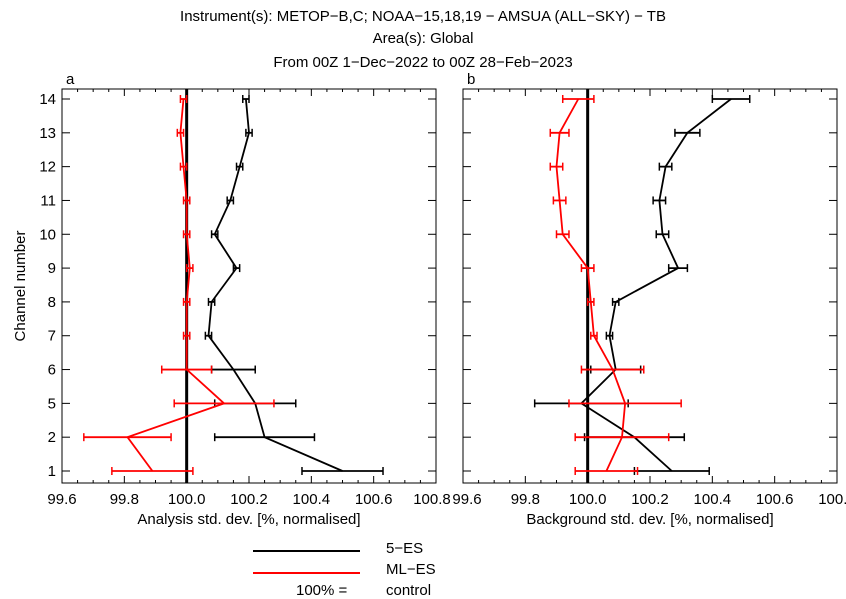 This screenshot has height=599, width=846. I want to click on y-tick-label: 2, so click(52, 437).